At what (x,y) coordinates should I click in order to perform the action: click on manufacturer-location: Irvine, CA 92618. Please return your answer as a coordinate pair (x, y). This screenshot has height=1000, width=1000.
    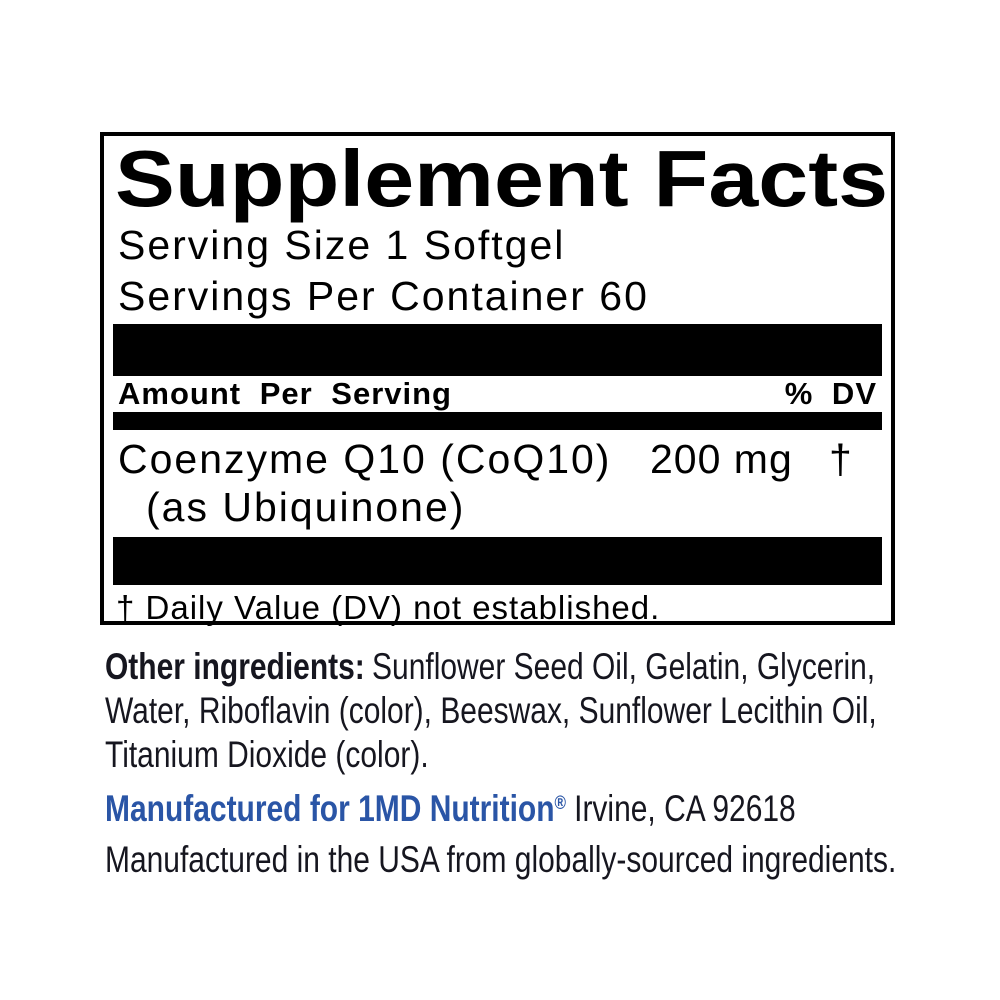
    Looking at the image, I should click on (685, 808).